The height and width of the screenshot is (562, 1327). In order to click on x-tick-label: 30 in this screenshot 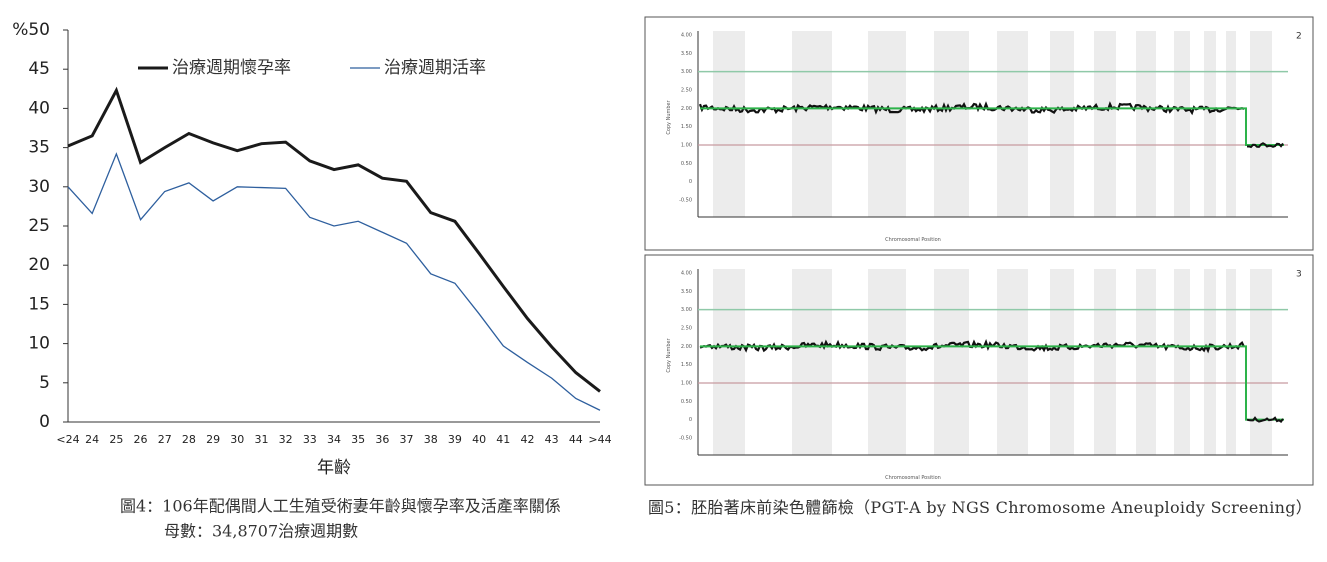, I will do `click(237, 439)`.